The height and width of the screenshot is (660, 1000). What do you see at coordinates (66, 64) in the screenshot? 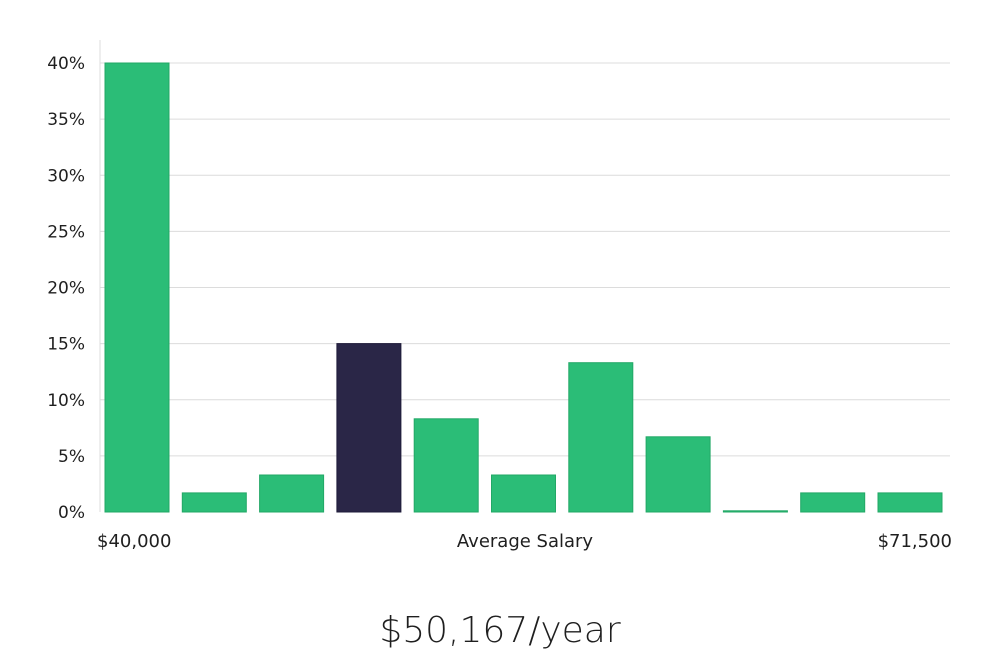
I see `y-tick-label: 40%` at bounding box center [66, 64].